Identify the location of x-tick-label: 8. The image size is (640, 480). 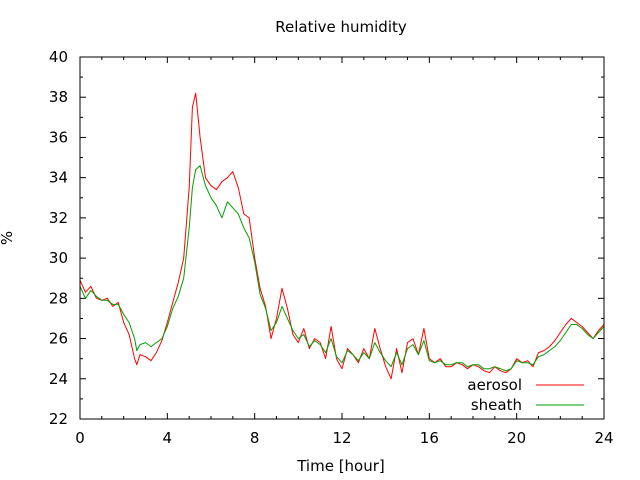
(255, 438).